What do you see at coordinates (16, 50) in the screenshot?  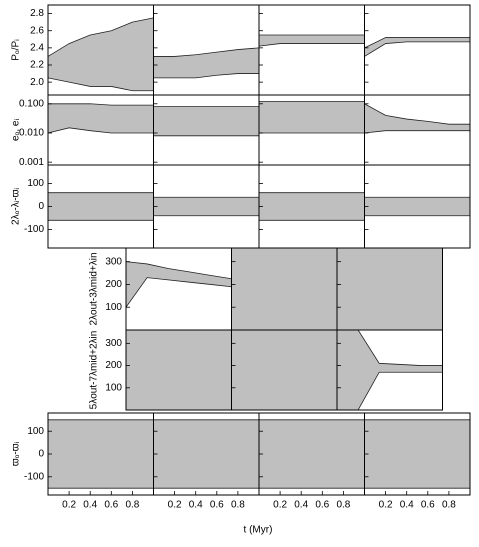 I see `y-axis-label: Pₒ/Pᵢ` at bounding box center [16, 50].